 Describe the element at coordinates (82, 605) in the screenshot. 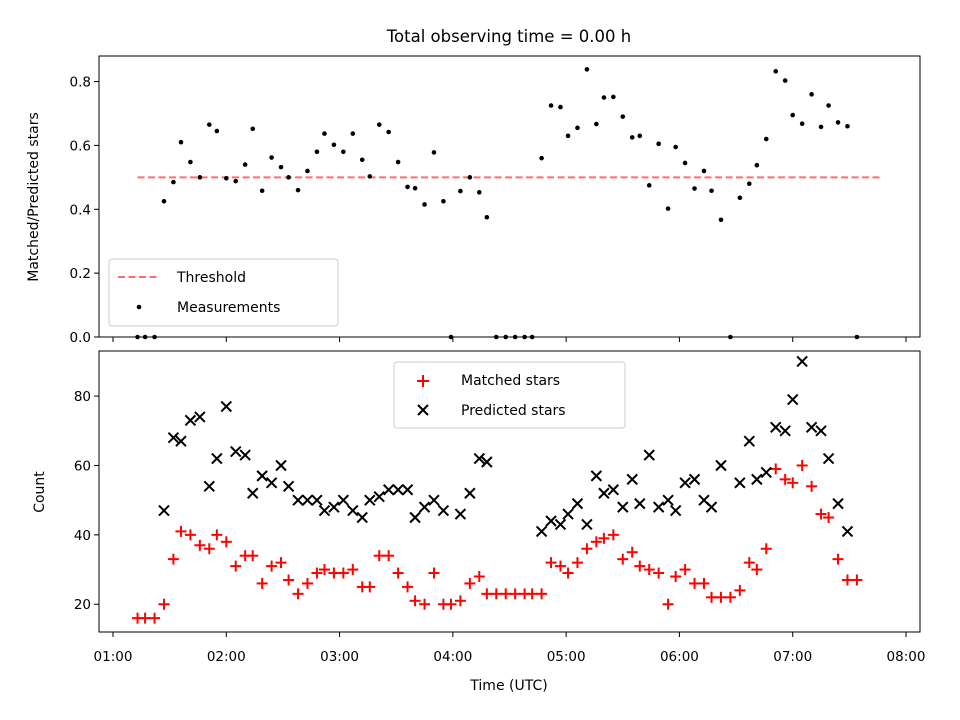

I see `bottom-y-tick-label: 20` at that location.